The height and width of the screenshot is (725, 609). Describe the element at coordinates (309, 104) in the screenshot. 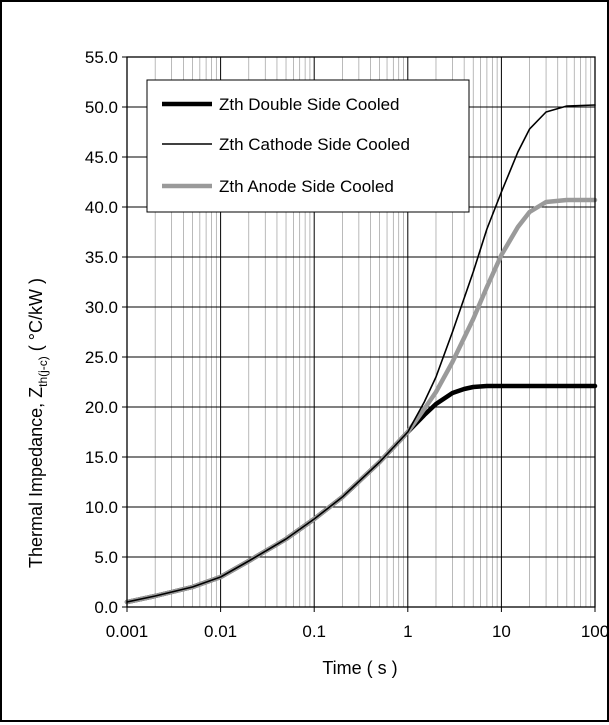

I see `legend-label-double: Zth Double Side Cooled` at that location.